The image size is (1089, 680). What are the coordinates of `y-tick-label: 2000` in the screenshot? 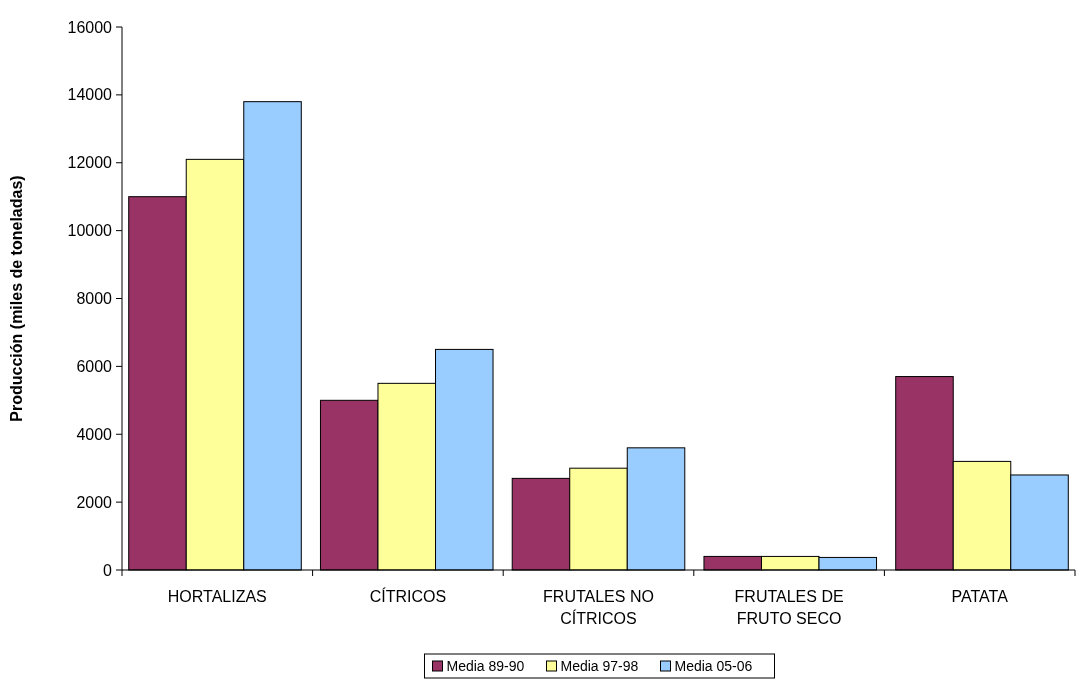 It's located at (94, 502).